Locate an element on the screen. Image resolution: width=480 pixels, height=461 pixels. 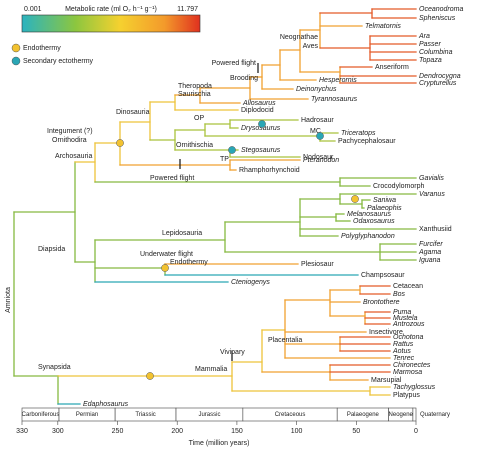
tip-label: Crocodylomorph is located at coordinates (398, 186).